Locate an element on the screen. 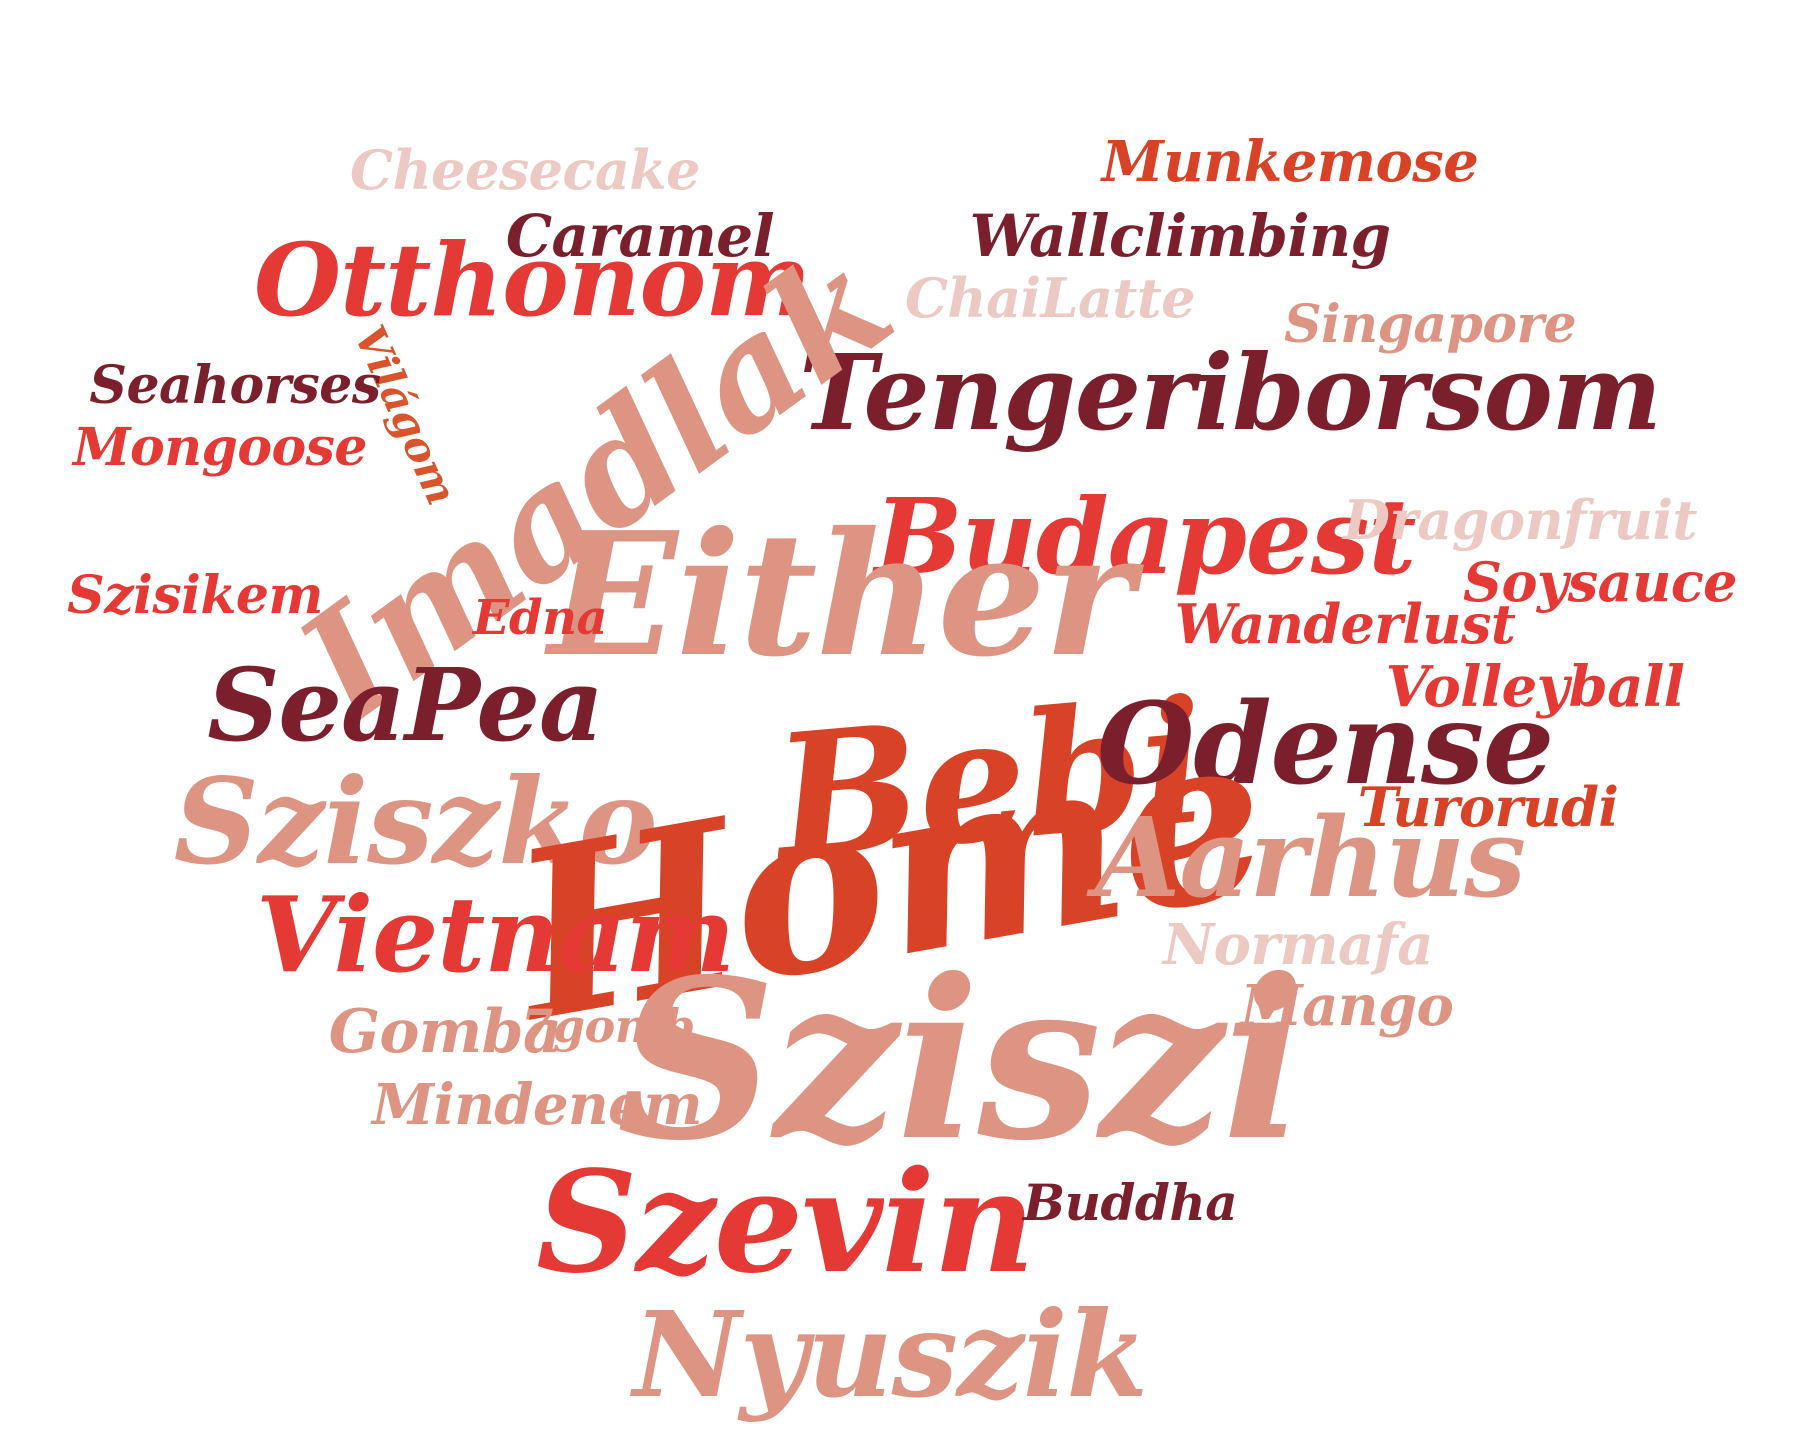 The height and width of the screenshot is (1456, 1810). word-aarhus: Aarhus is located at coordinates (1310, 857).